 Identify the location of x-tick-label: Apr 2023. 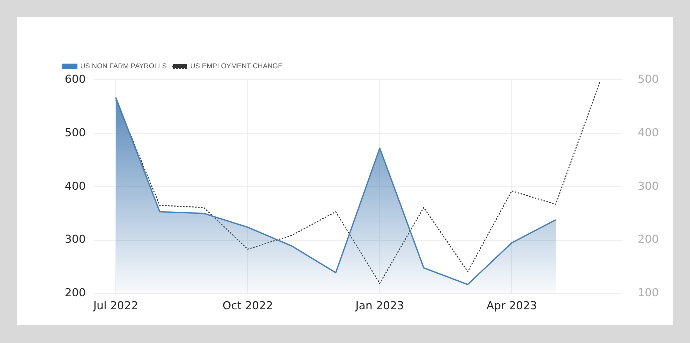
(512, 305).